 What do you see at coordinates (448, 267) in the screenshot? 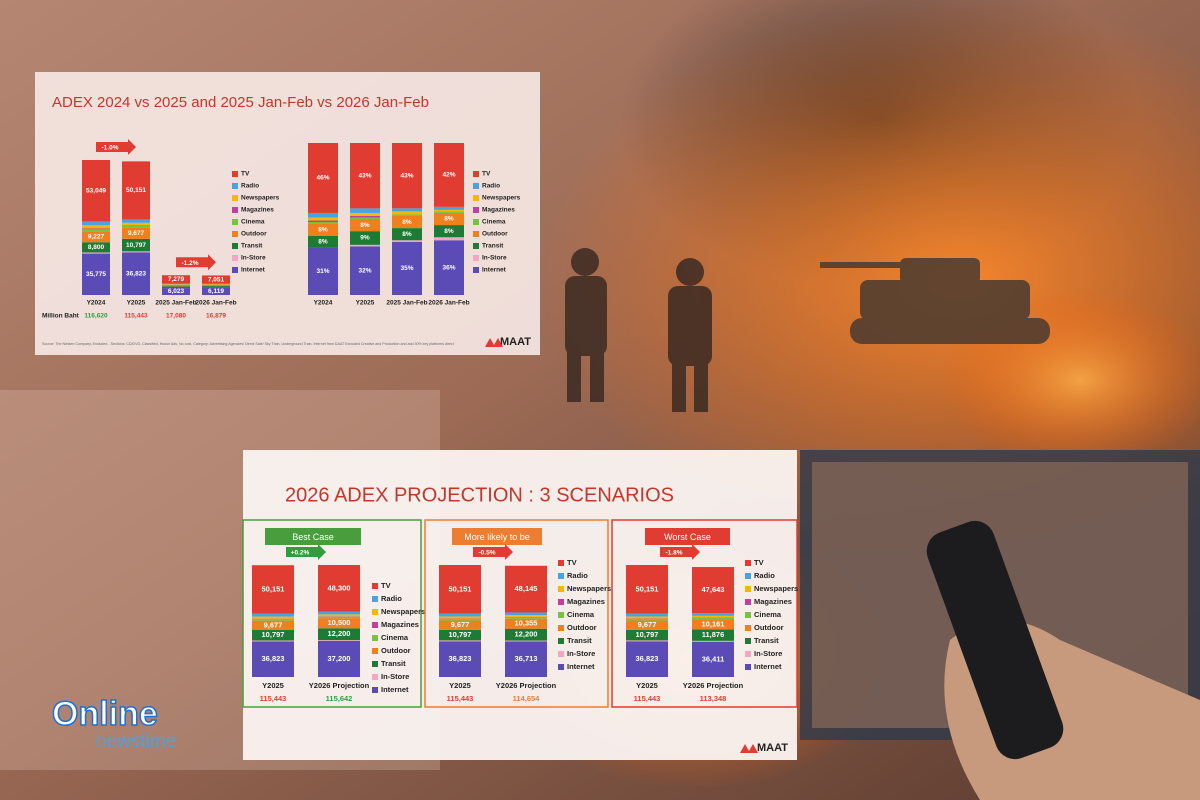
I see `value-label: 36%` at bounding box center [448, 267].